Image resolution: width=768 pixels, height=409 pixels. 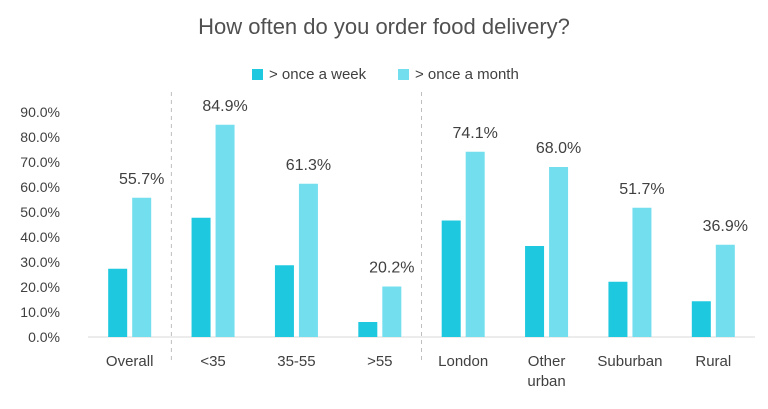 I want to click on x-category-label: urban, so click(x=546, y=381).